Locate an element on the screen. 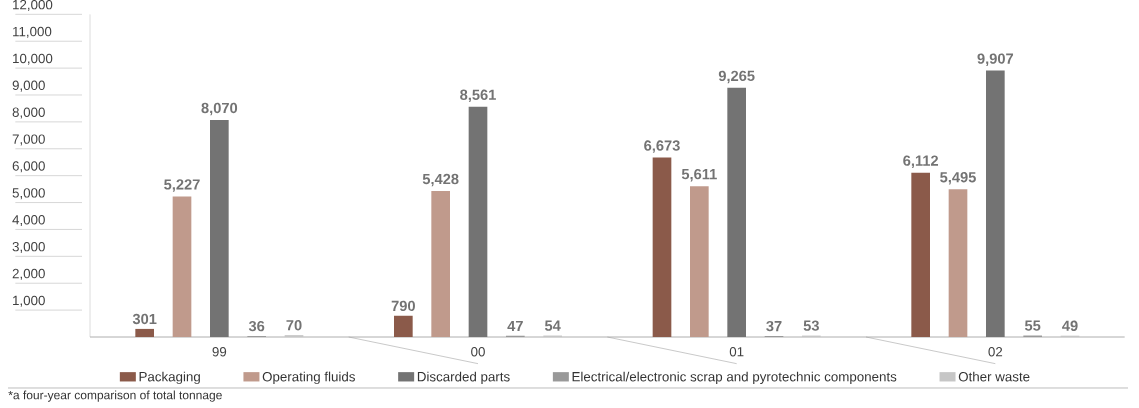  data-label: 6,112 is located at coordinates (921, 161).